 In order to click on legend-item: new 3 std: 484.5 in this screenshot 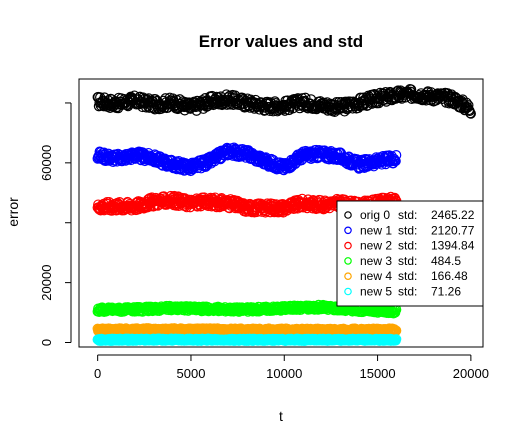, I will do `click(402, 261)`.